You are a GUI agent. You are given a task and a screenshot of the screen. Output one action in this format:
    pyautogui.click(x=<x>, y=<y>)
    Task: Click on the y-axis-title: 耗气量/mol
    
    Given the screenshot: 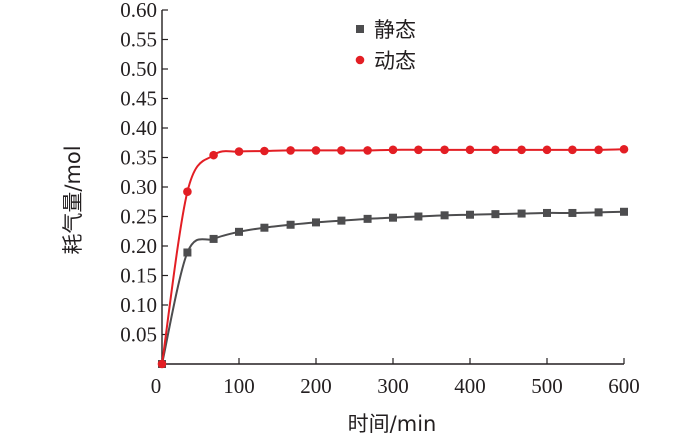 What is the action you would take?
    pyautogui.click(x=73, y=199)
    